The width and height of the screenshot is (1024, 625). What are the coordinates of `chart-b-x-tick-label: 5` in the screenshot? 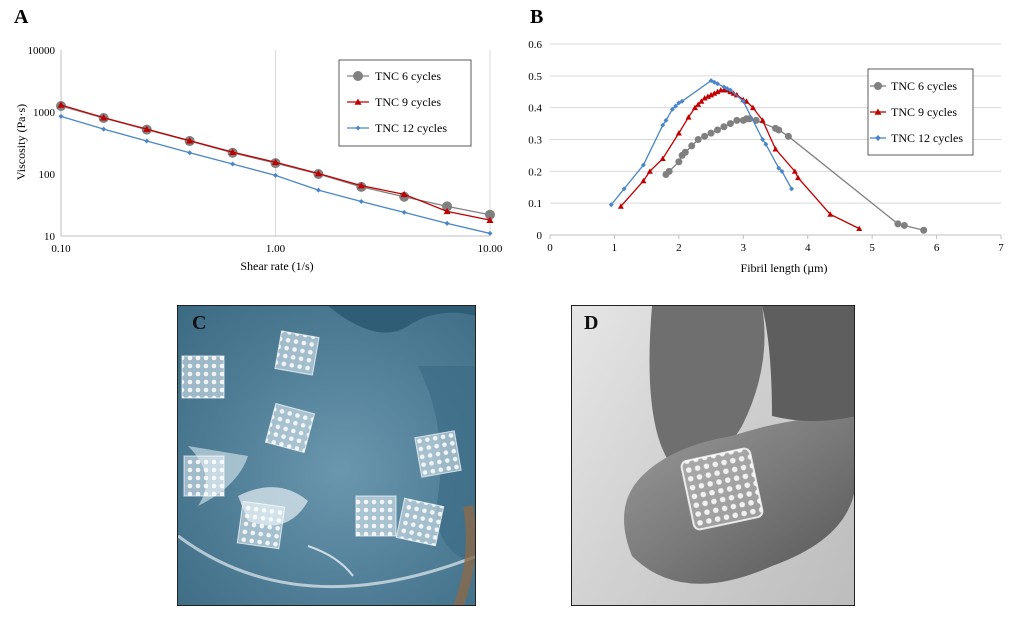 It's located at (872, 248).